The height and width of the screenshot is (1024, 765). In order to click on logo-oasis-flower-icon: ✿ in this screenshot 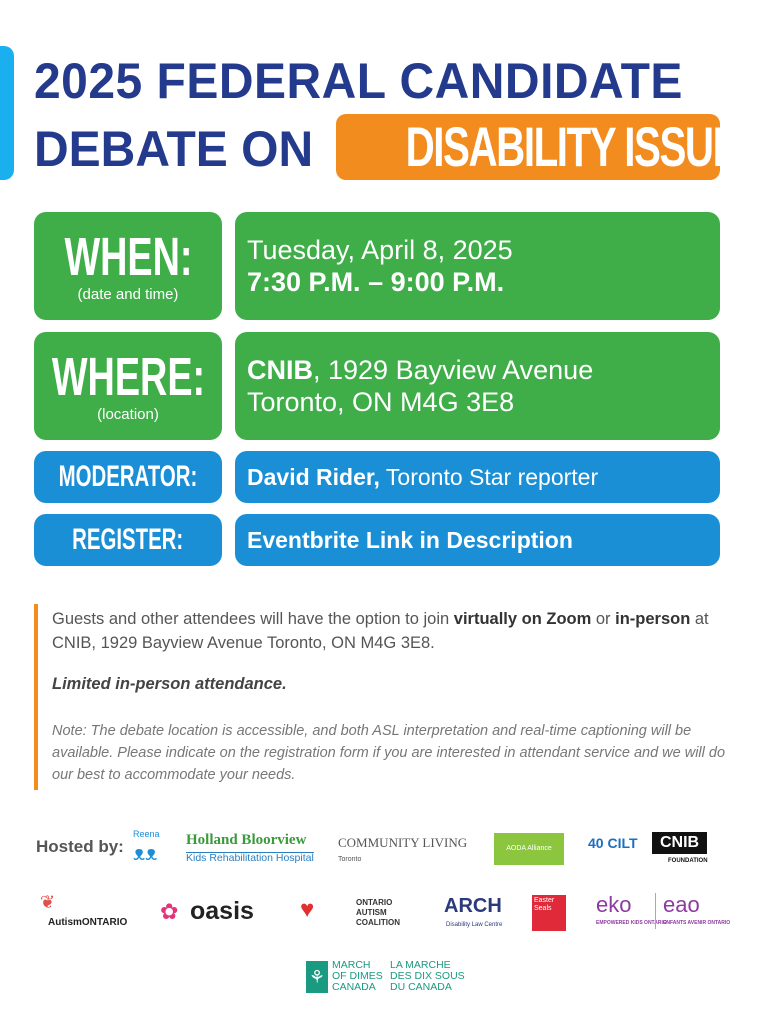, I will do `click(169, 911)`.